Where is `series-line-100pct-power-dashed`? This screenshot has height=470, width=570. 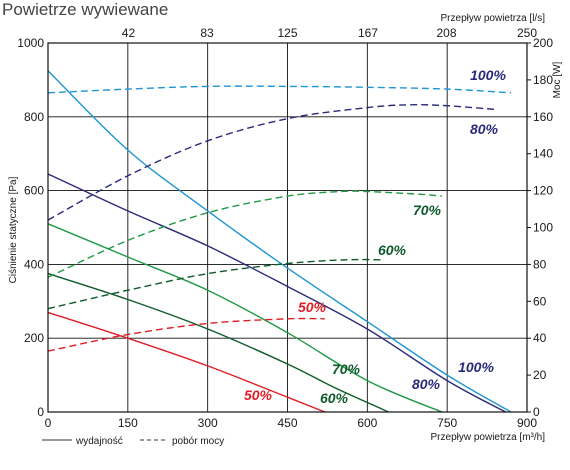
series-line-100pct-power-dashed is located at coordinates (279, 89).